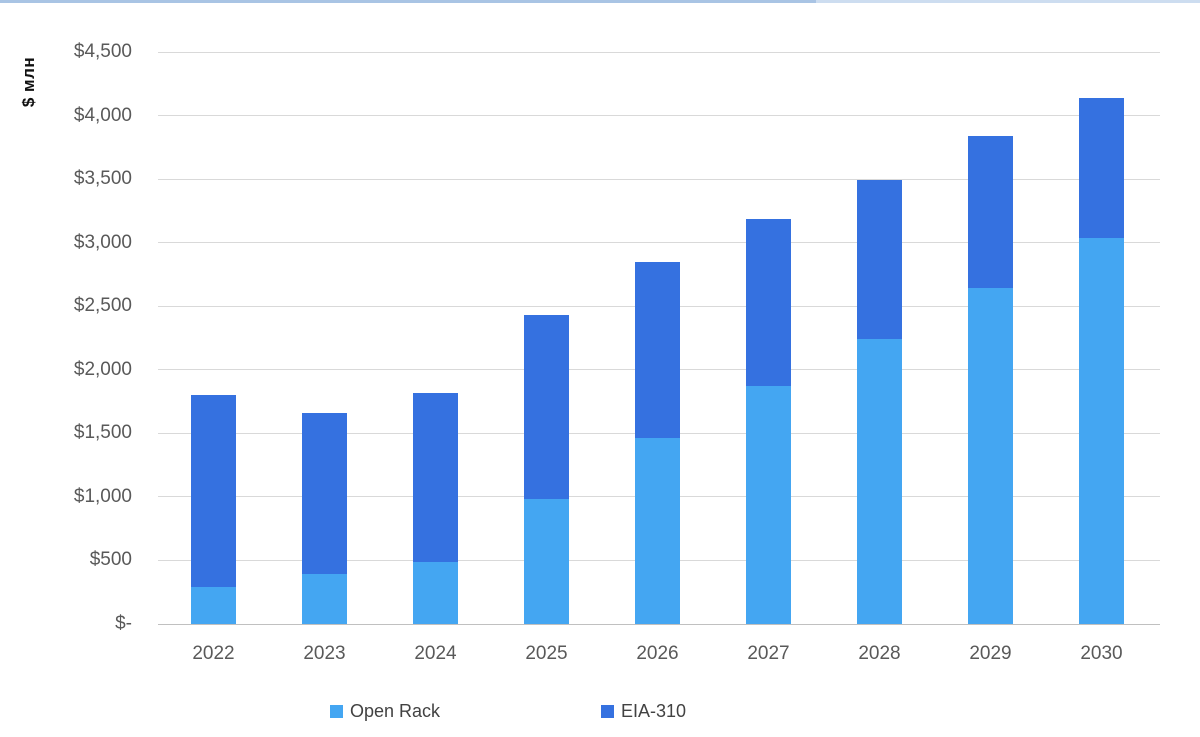 This screenshot has width=1200, height=737. I want to click on y-tick-label: $500, so click(110, 560).